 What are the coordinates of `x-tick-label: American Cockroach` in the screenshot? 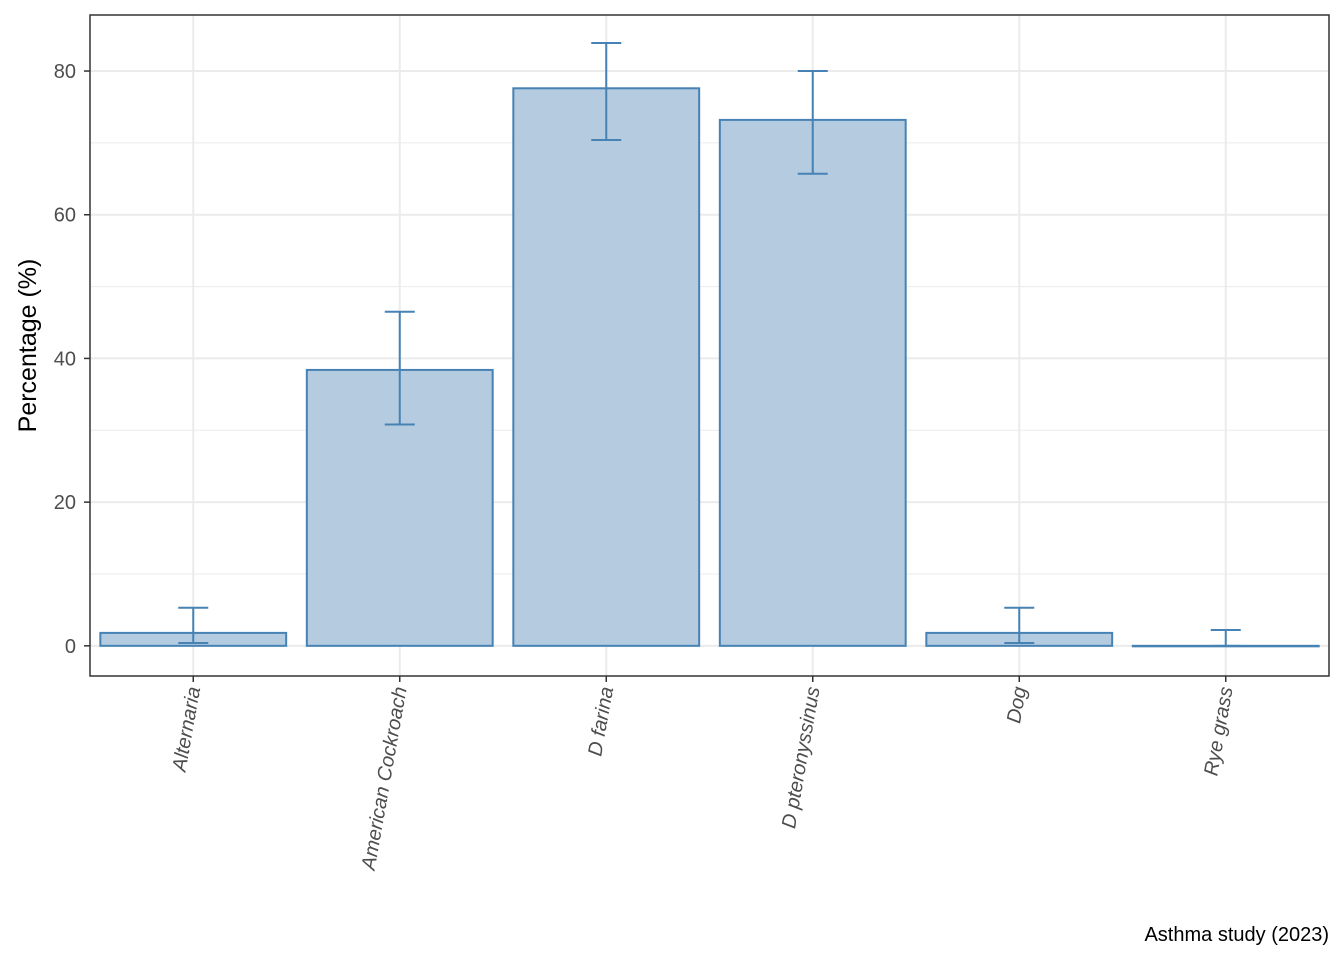 It's located at (385, 779).